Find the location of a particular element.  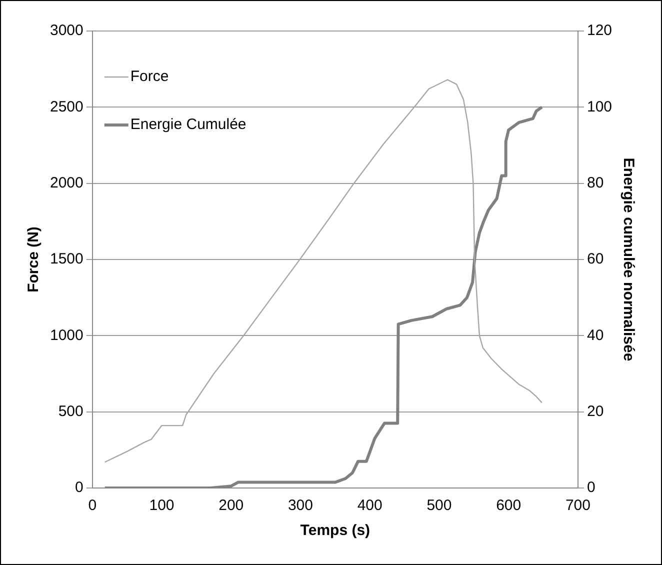

y2-tick-label: 80 is located at coordinates (595, 183).